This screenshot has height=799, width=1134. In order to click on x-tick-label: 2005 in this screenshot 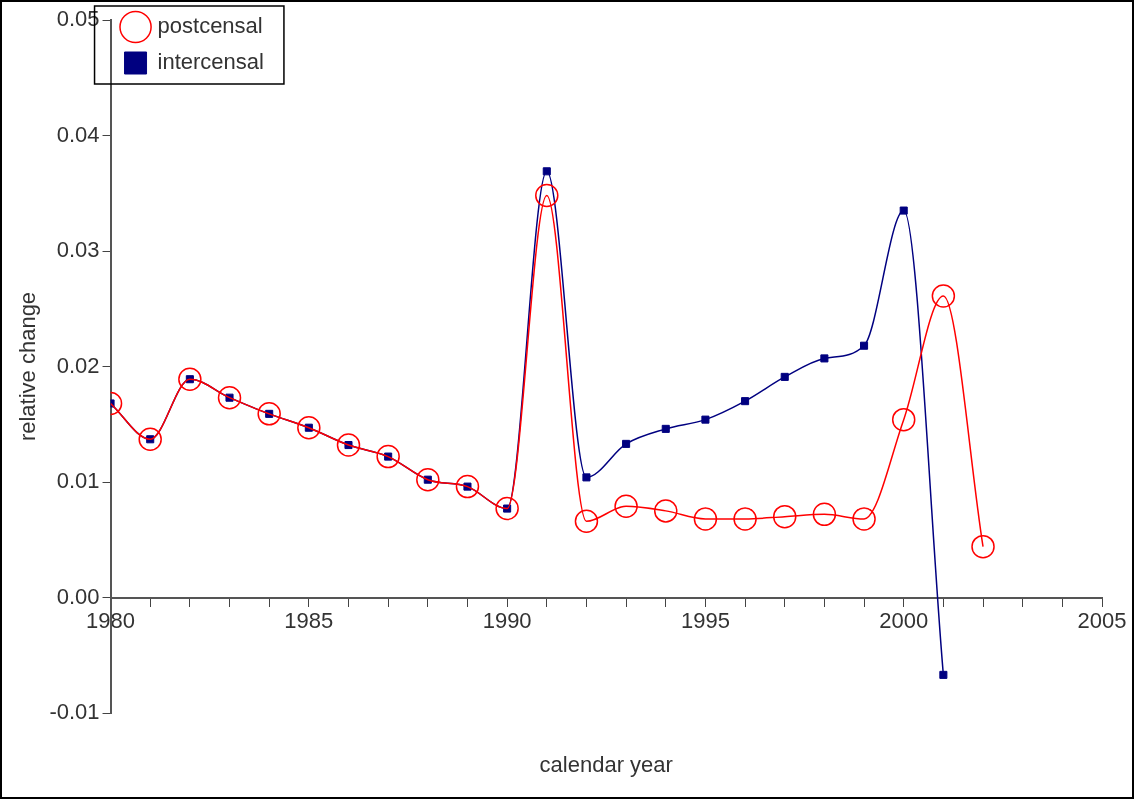, I will do `click(1102, 620)`.